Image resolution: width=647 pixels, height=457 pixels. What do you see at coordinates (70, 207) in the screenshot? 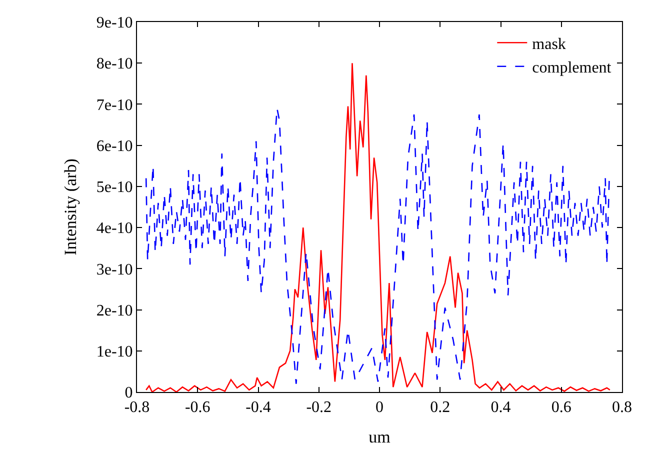
I see `y-axis-title: Intensity (arb)` at bounding box center [70, 207].